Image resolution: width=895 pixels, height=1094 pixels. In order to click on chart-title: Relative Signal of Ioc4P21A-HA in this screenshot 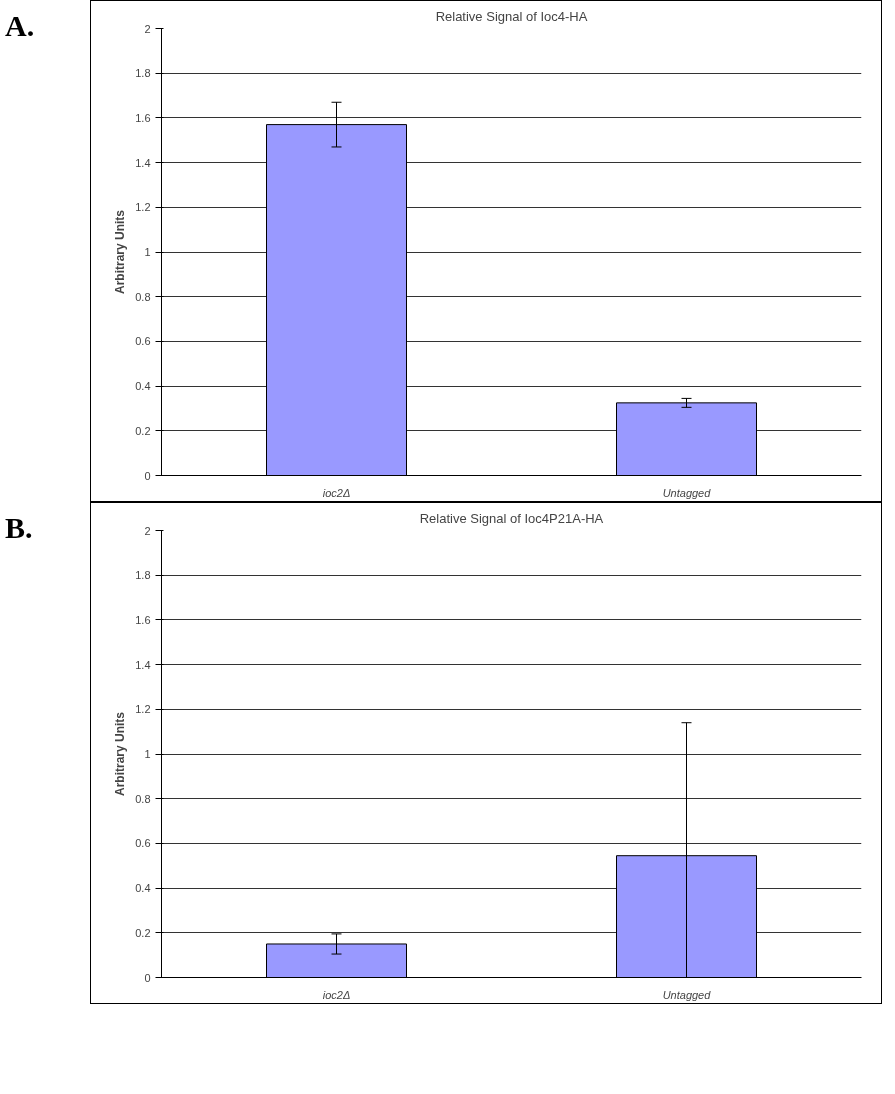, I will do `click(511, 518)`.